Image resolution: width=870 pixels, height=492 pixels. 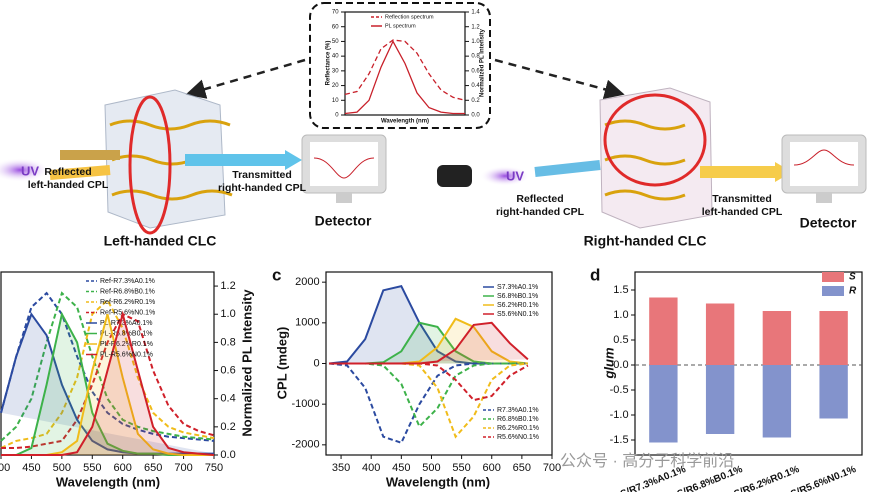 What do you see at coordinates (335, 13) in the screenshot?
I see `y-tick-label: 70` at bounding box center [335, 13].